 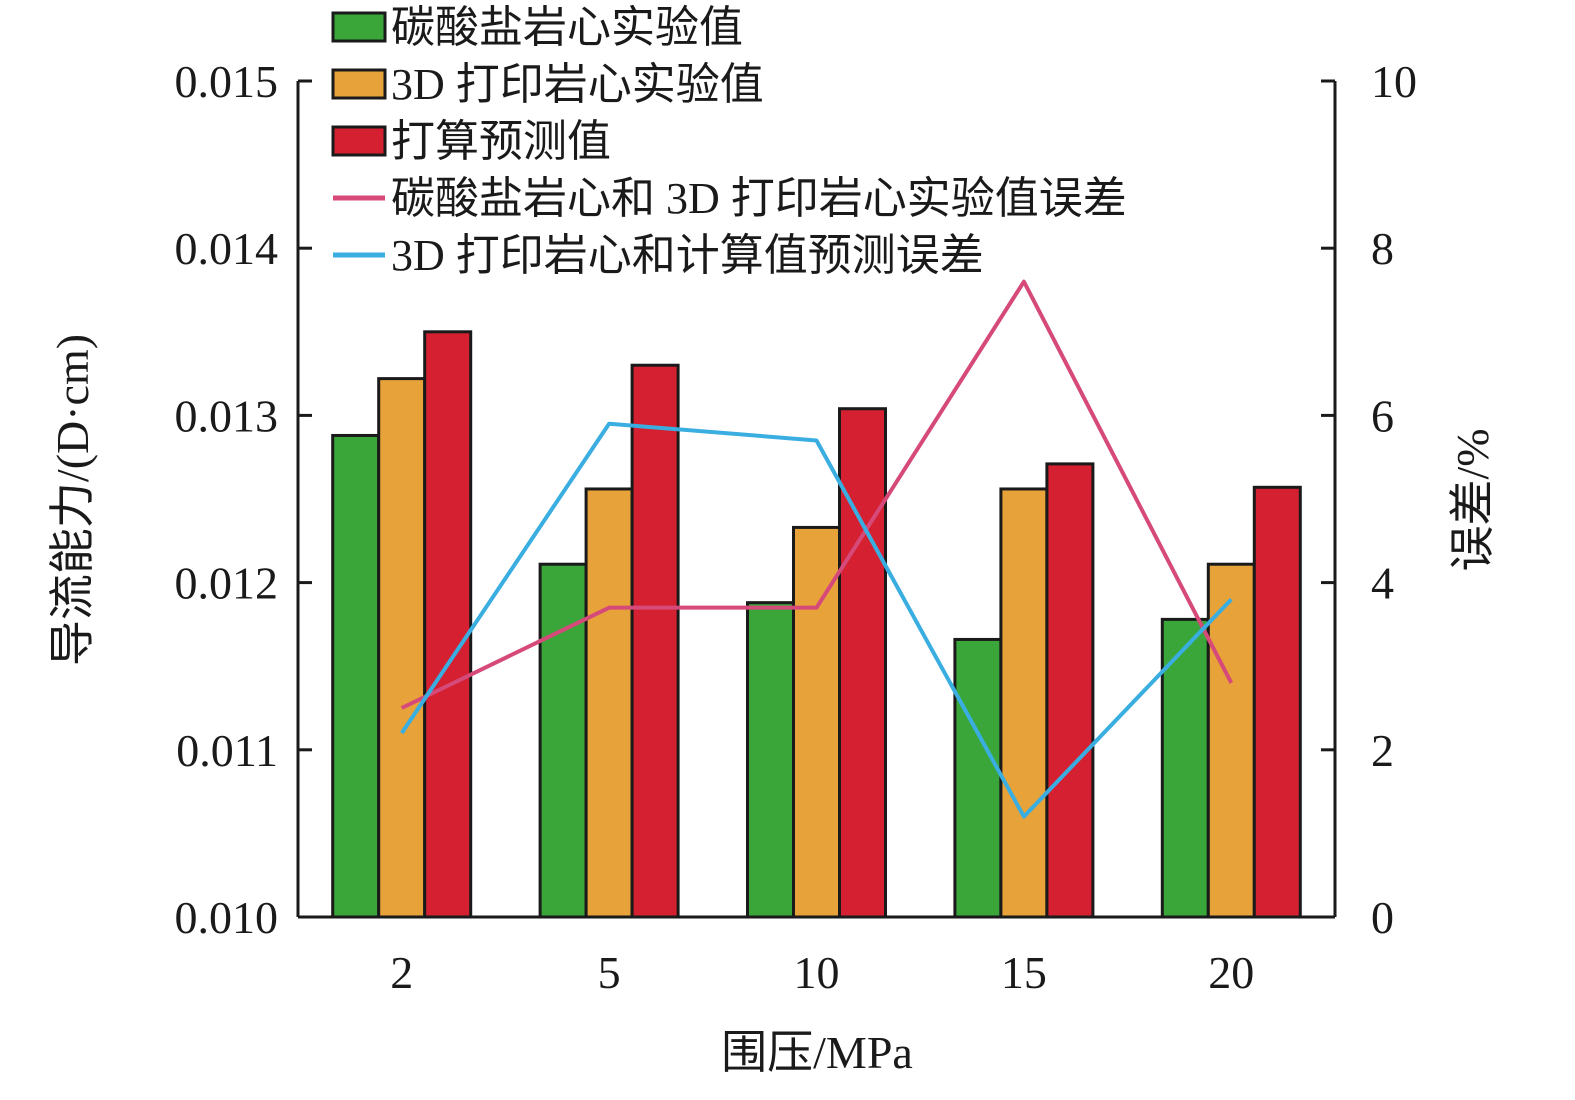 I want to click on y-tick-left-label: 0.014, so click(x=227, y=248).